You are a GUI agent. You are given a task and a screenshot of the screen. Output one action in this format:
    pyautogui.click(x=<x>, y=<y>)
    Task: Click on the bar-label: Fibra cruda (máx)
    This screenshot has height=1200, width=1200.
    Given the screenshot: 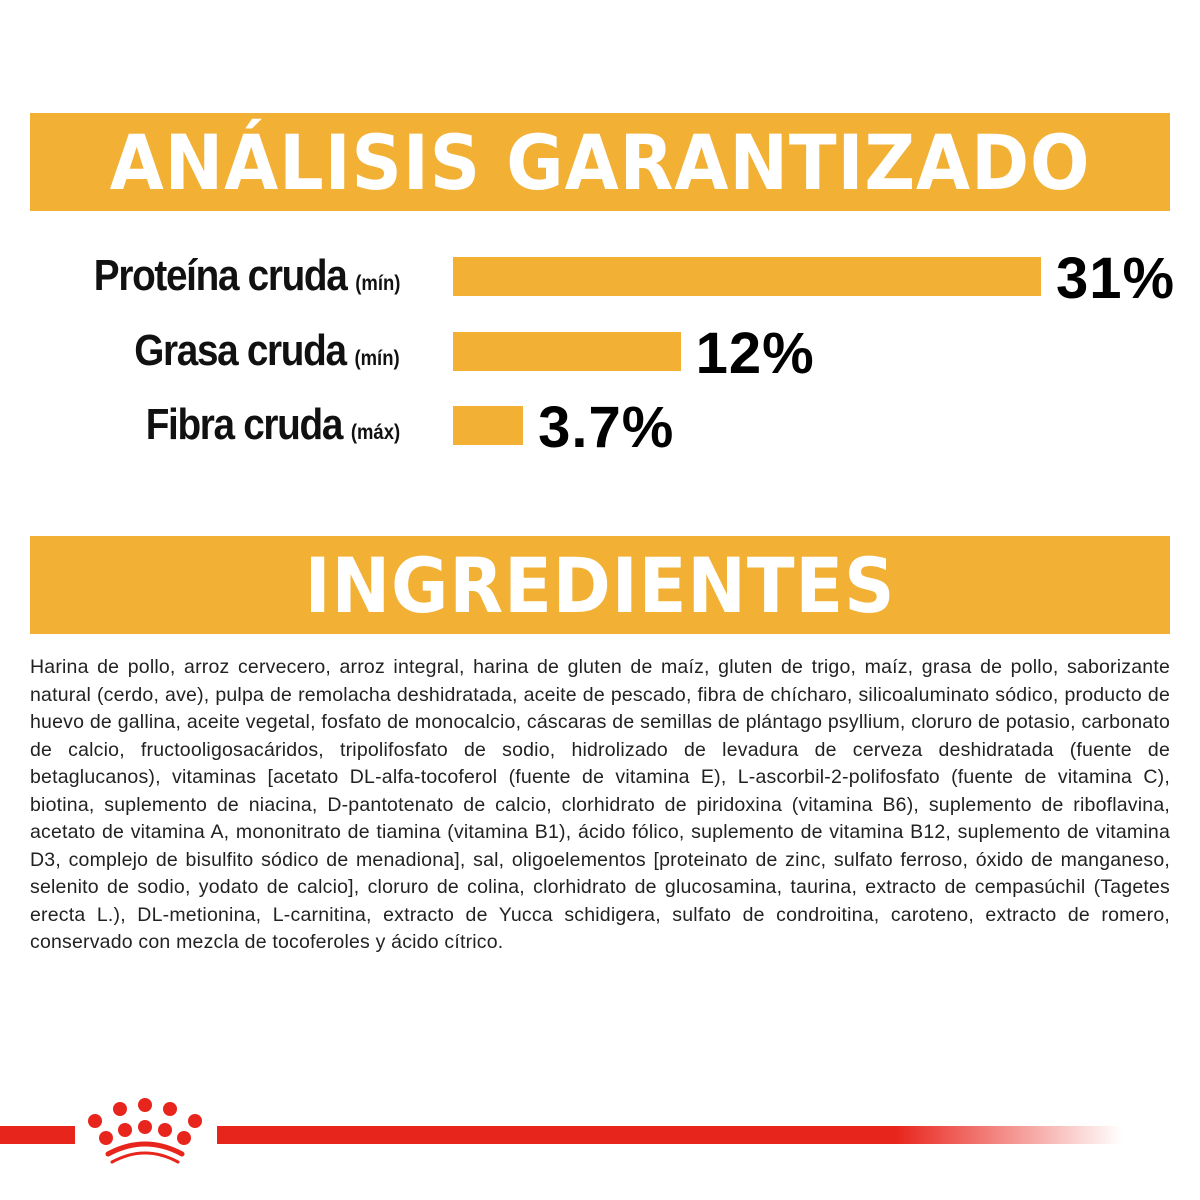 What is the action you would take?
    pyautogui.click(x=273, y=425)
    